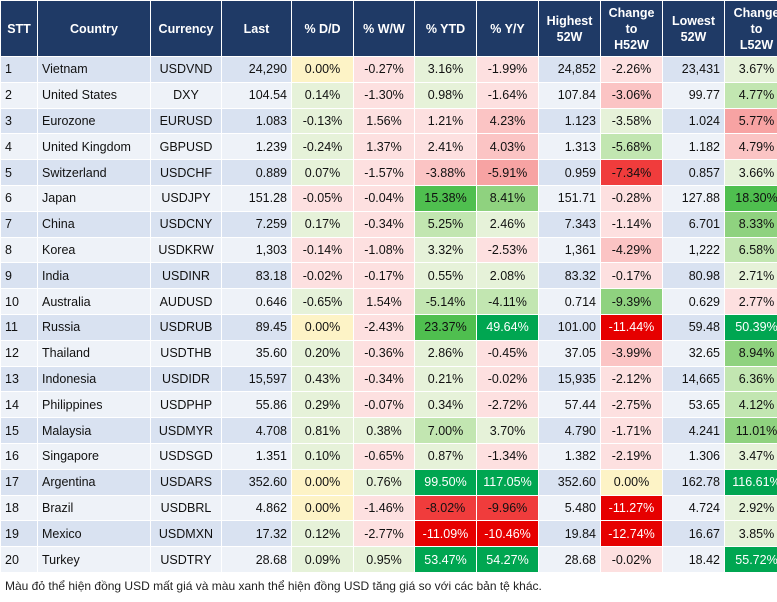 This screenshot has height=602, width=777. Describe the element at coordinates (322, 147) in the screenshot. I see `cell-dd: -0.24%` at that location.